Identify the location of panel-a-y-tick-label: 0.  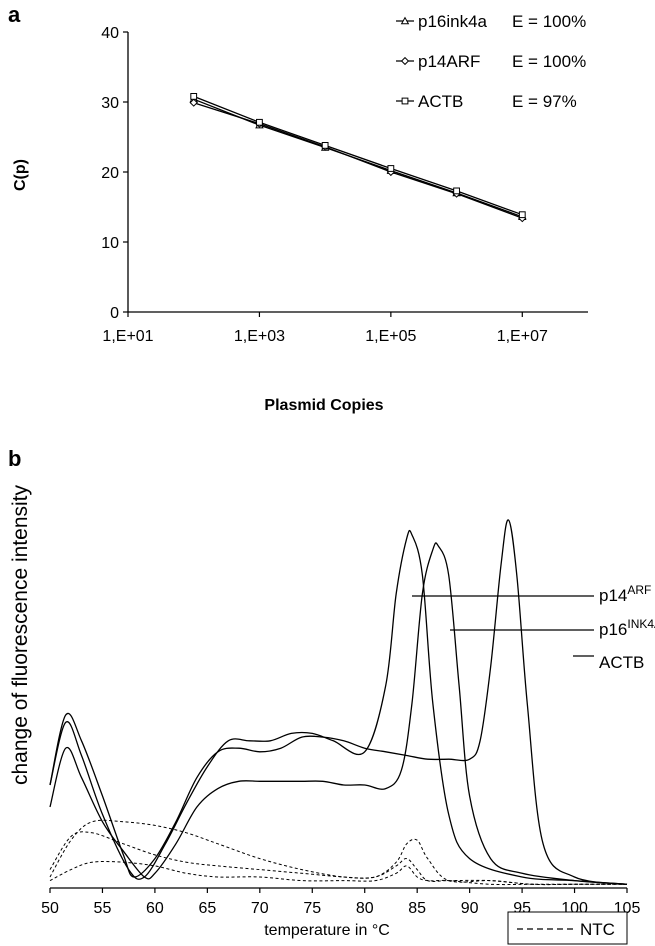
(114, 313).